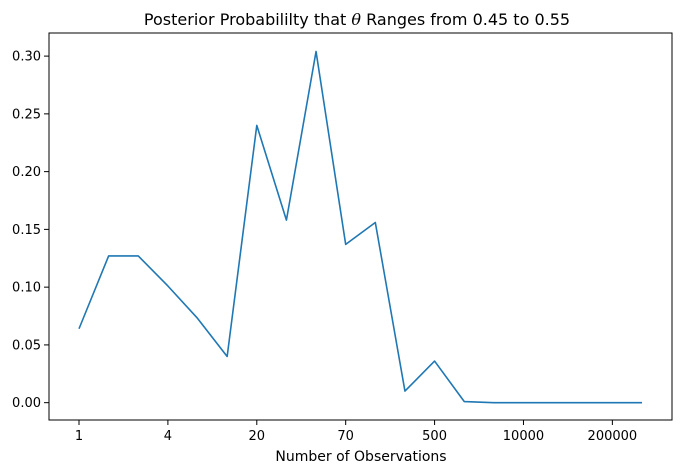 This screenshot has height=473, width=680. What do you see at coordinates (26, 57) in the screenshot?
I see `y-tick-label: 0.30` at bounding box center [26, 57].